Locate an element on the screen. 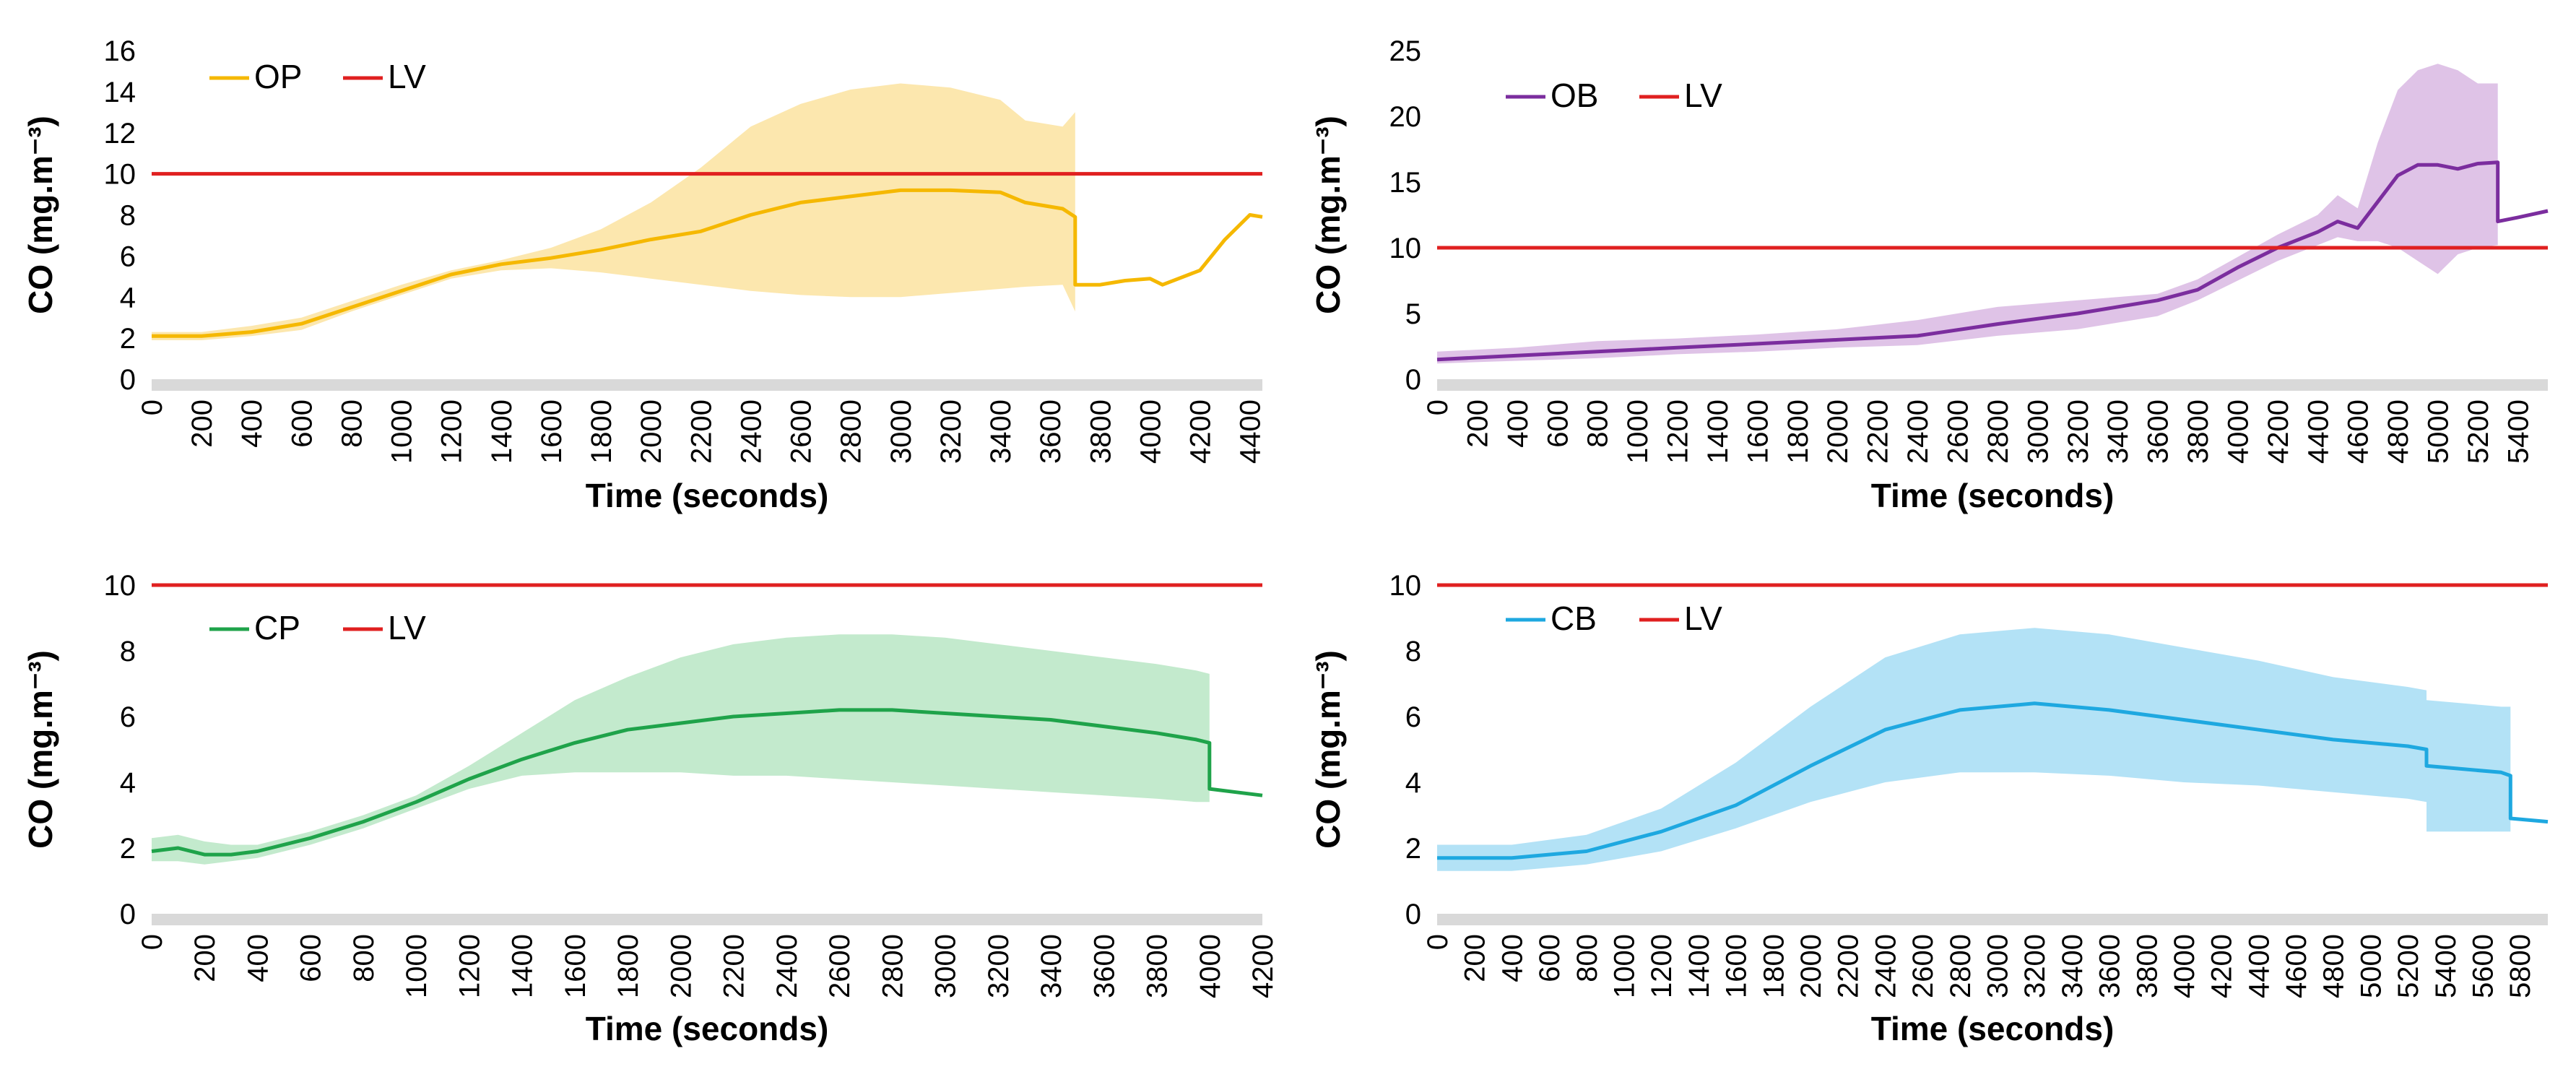 The height and width of the screenshot is (1077, 2576). y-tick-label: 0 is located at coordinates (128, 380).